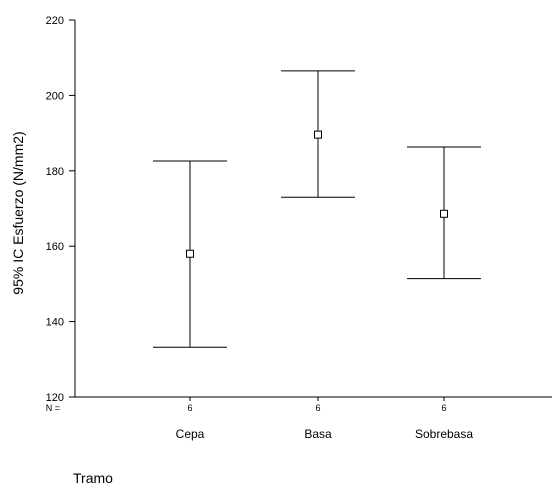 The image size is (552, 484). What do you see at coordinates (18, 212) in the screenshot?
I see `y-axis-title: 95% IC Esfuerzo (N/mm2)` at bounding box center [18, 212].